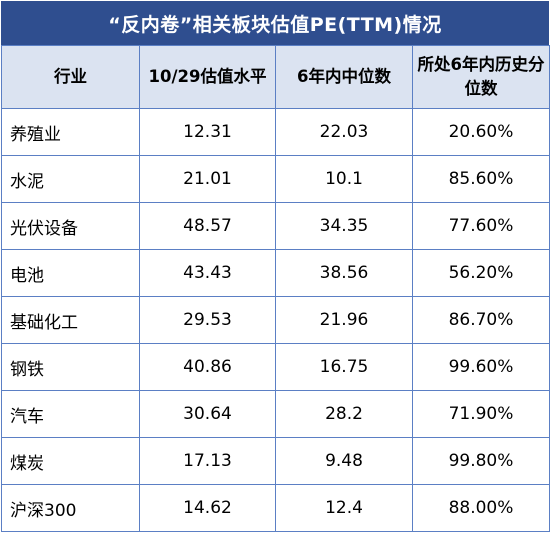 The height and width of the screenshot is (541, 550). What do you see at coordinates (344, 132) in the screenshot?
I see `cell-median: 22.03` at bounding box center [344, 132].